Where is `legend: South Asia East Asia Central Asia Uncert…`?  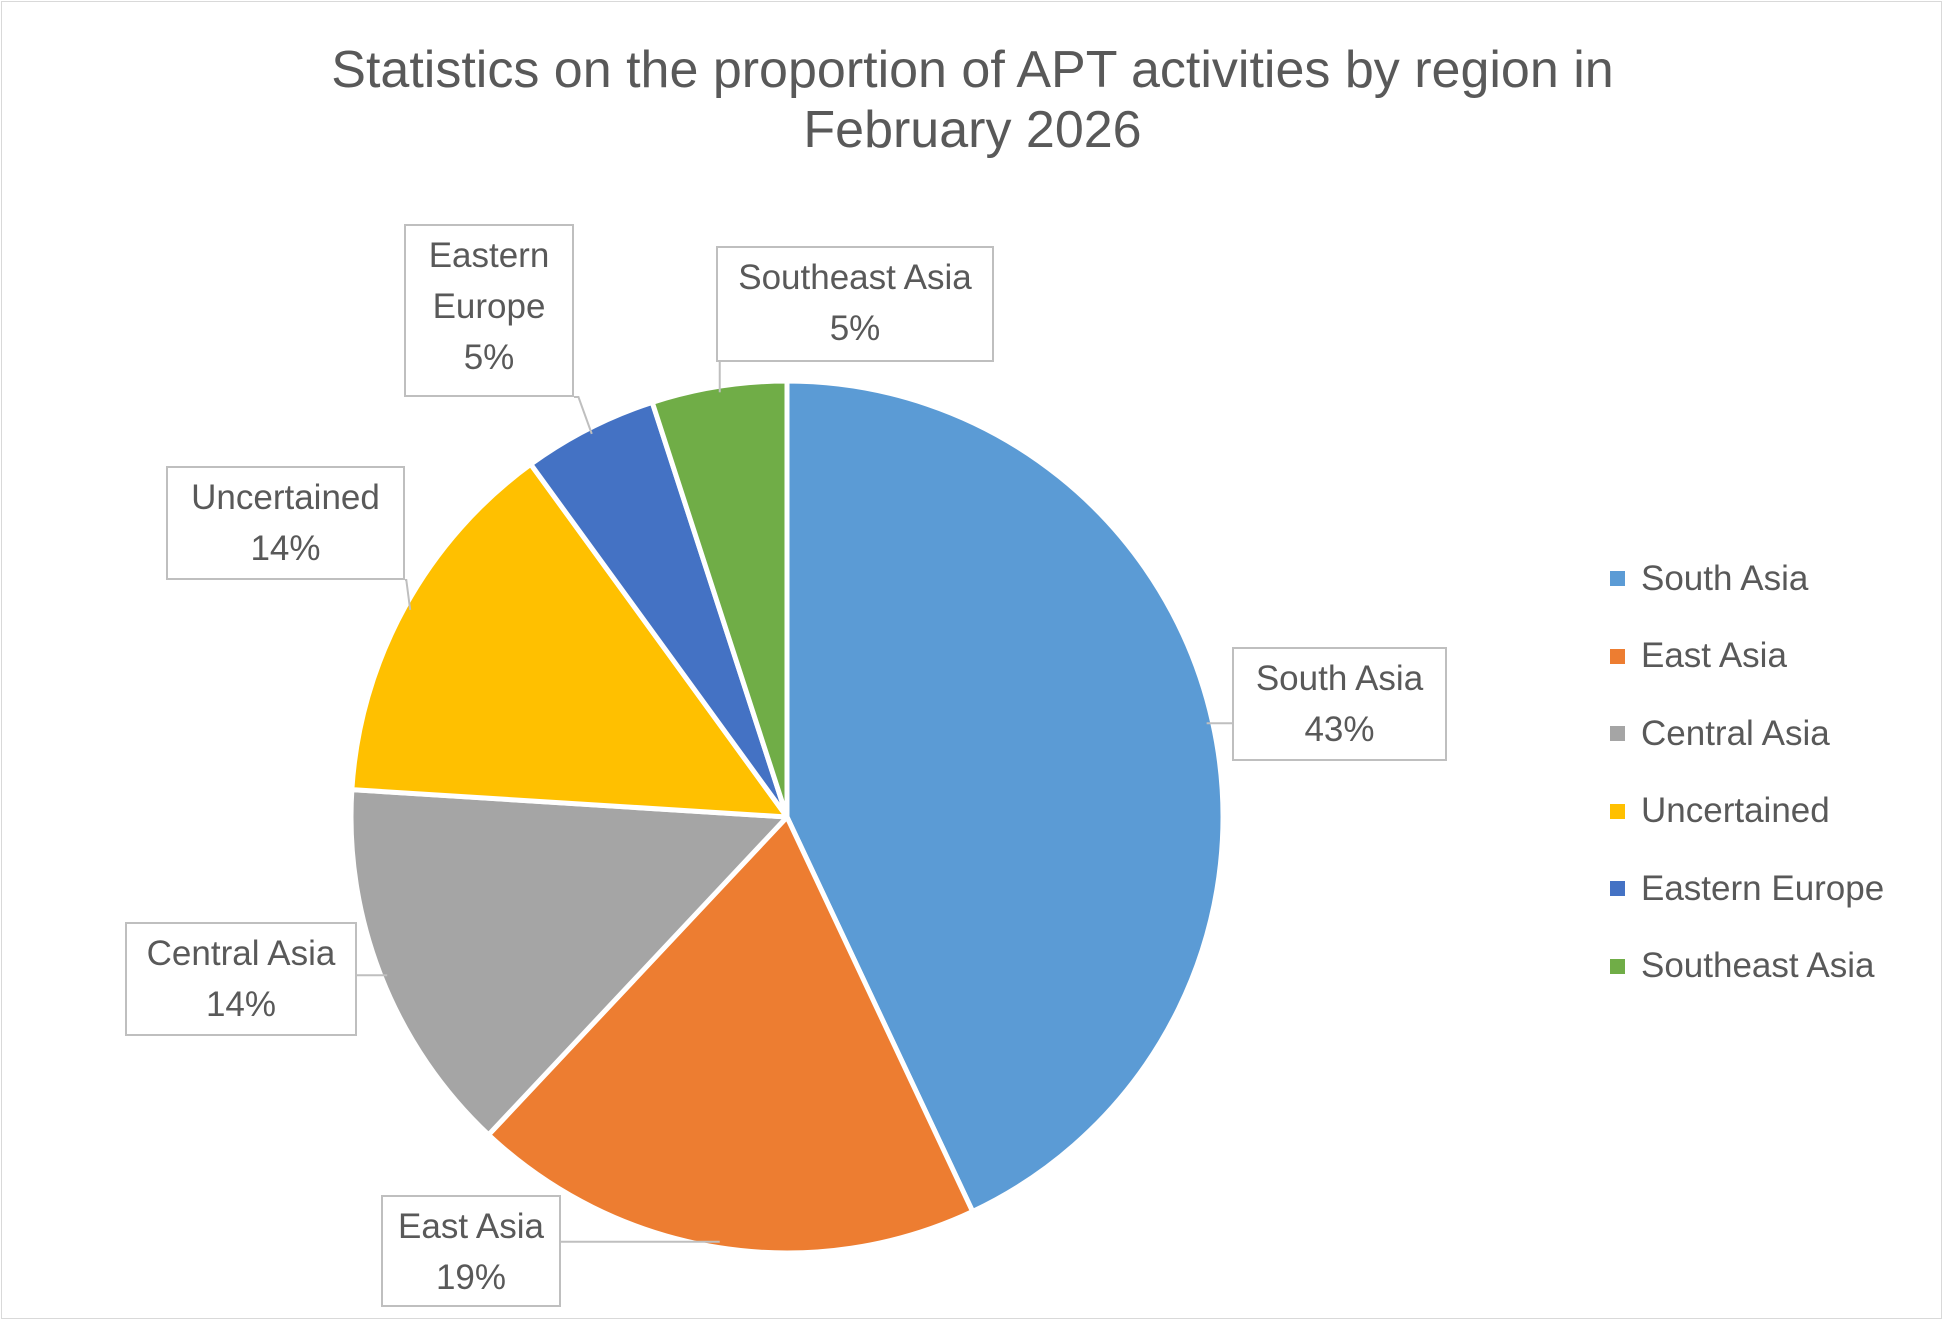 legend: South Asia East Asia Central Asia Uncert… is located at coordinates (1747, 772).